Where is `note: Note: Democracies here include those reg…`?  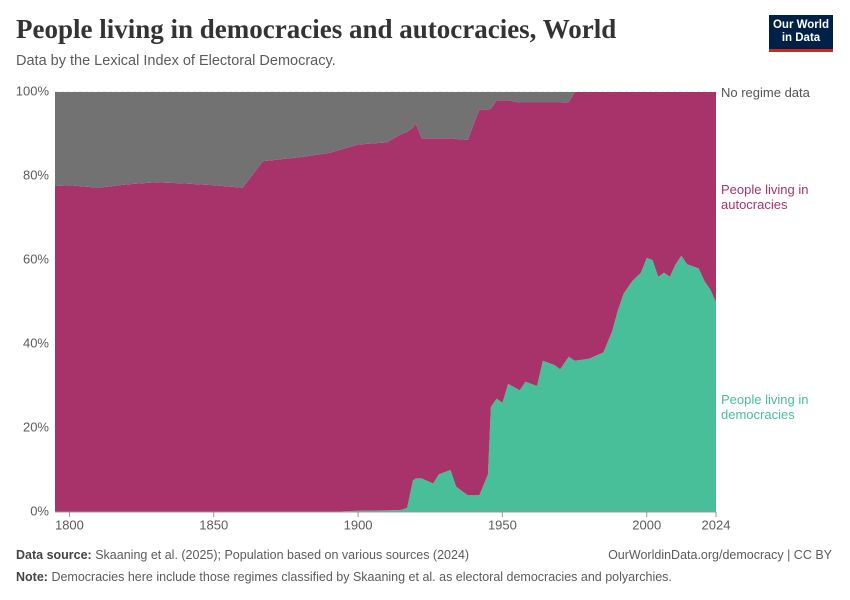
note: Note: Democracies here include those reg… is located at coordinates (344, 577).